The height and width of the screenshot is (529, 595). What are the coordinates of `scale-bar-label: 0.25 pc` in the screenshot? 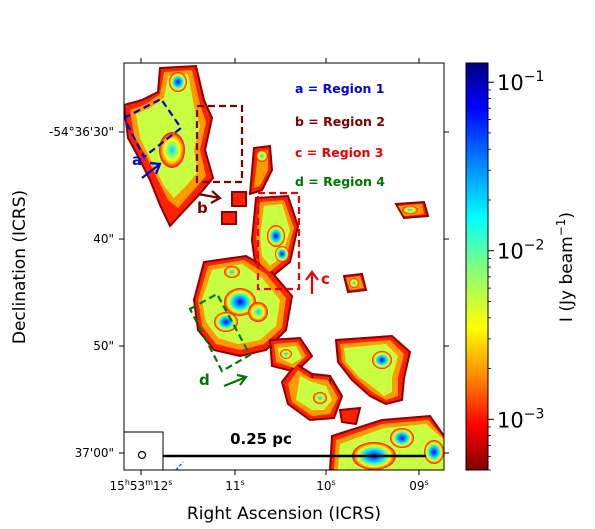 It's located at (261, 439).